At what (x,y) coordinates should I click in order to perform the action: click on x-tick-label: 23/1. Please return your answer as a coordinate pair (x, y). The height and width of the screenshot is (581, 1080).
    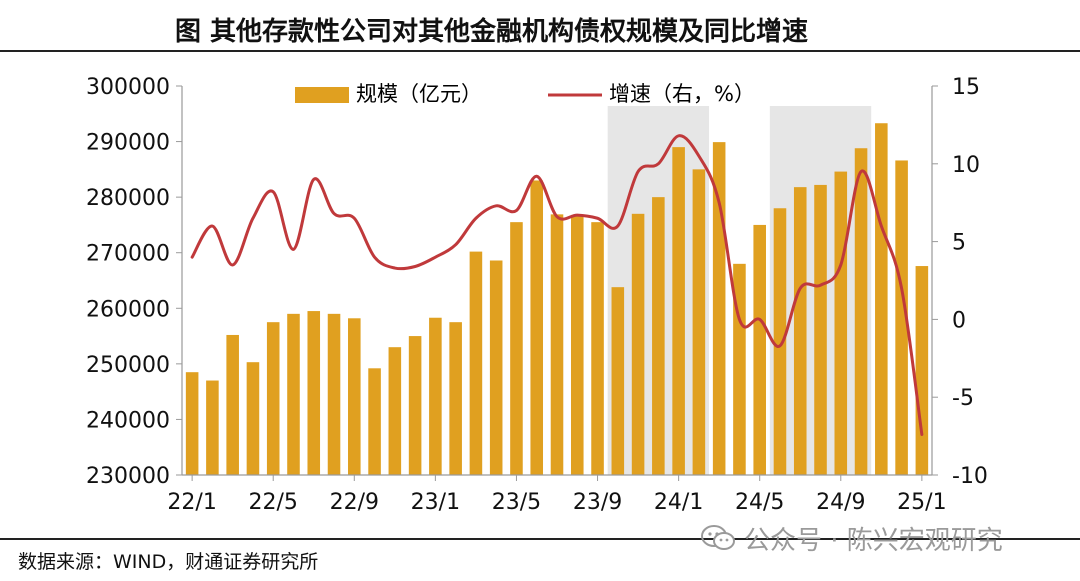
    Looking at the image, I should click on (435, 502).